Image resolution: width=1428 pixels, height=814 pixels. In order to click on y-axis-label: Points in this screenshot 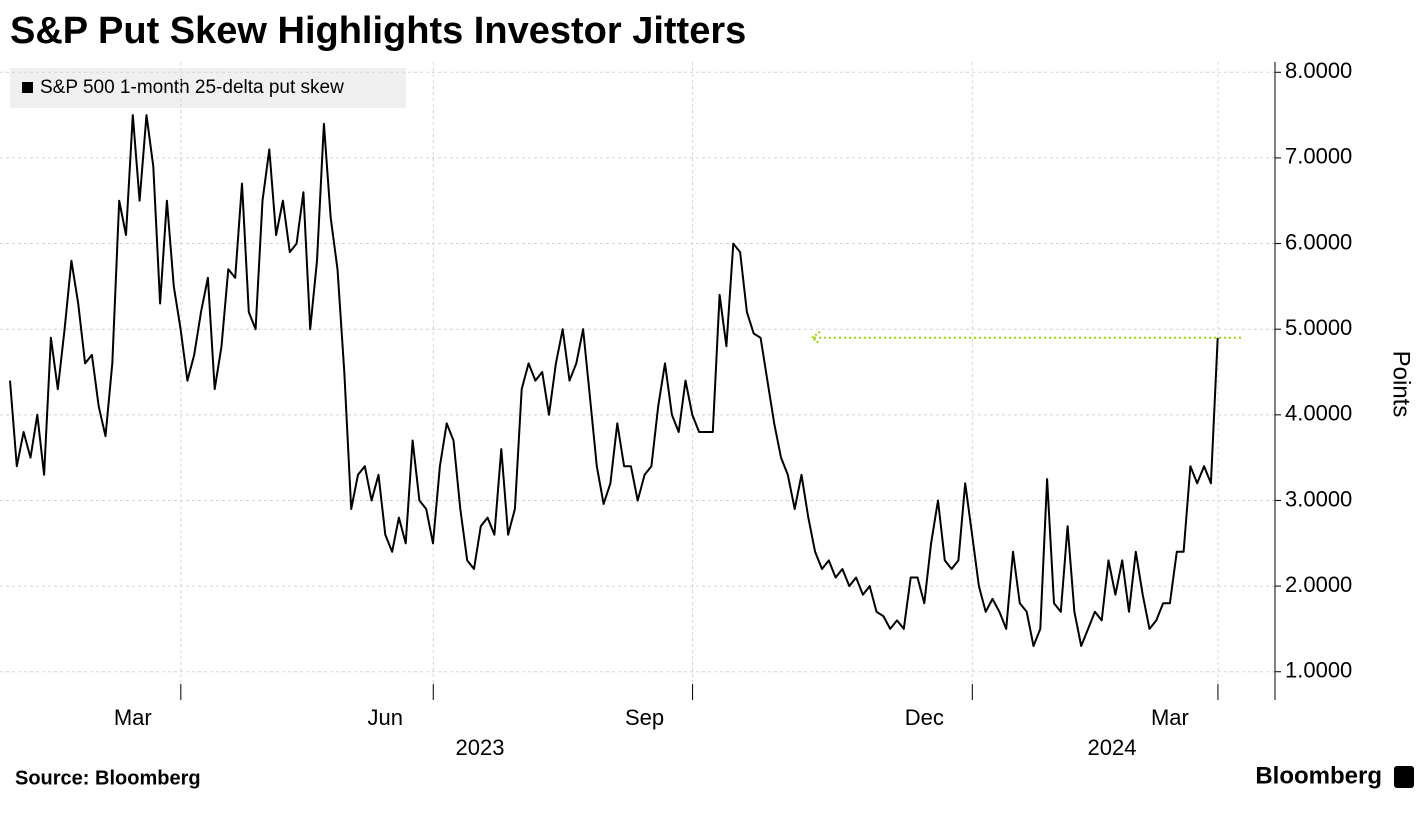, I will do `click(1401, 384)`.